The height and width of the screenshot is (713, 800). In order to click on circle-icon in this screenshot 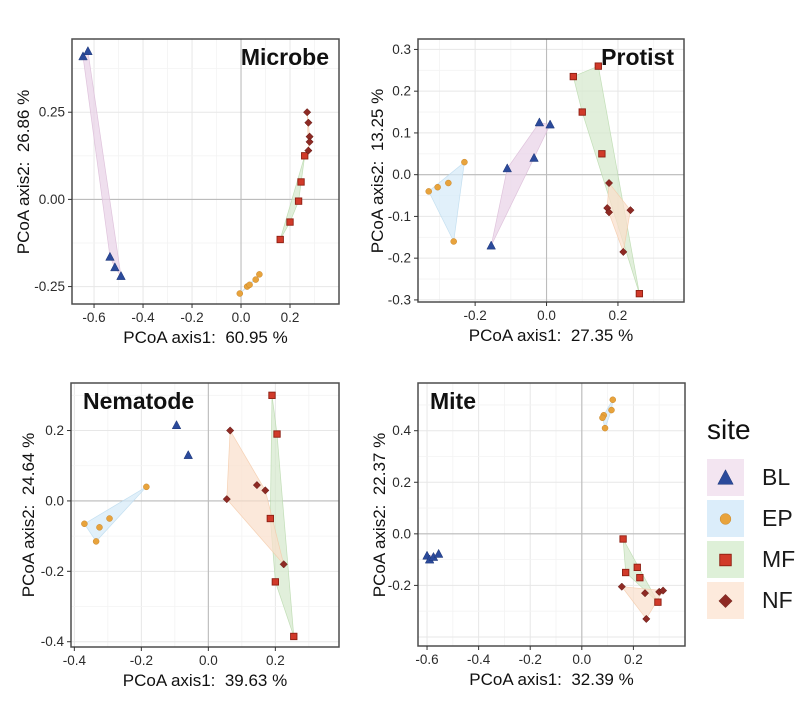, I will do `click(725, 519)`.